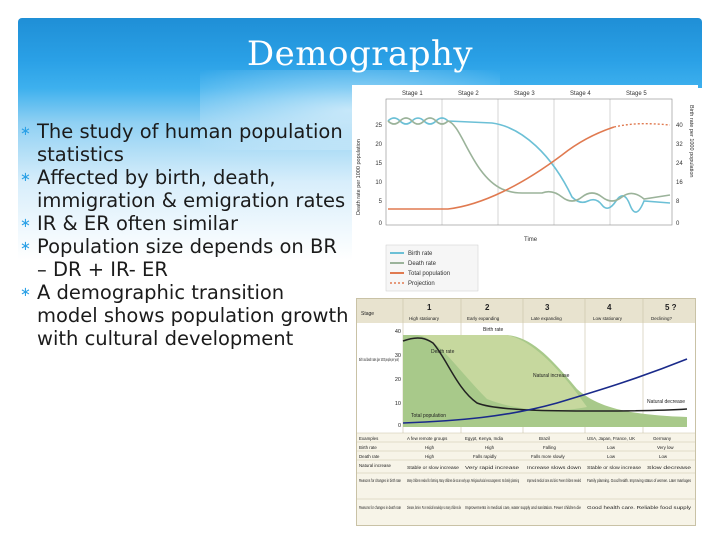 This screenshot has width=720, height=540. I want to click on left-tick: 10, so click(378, 183).